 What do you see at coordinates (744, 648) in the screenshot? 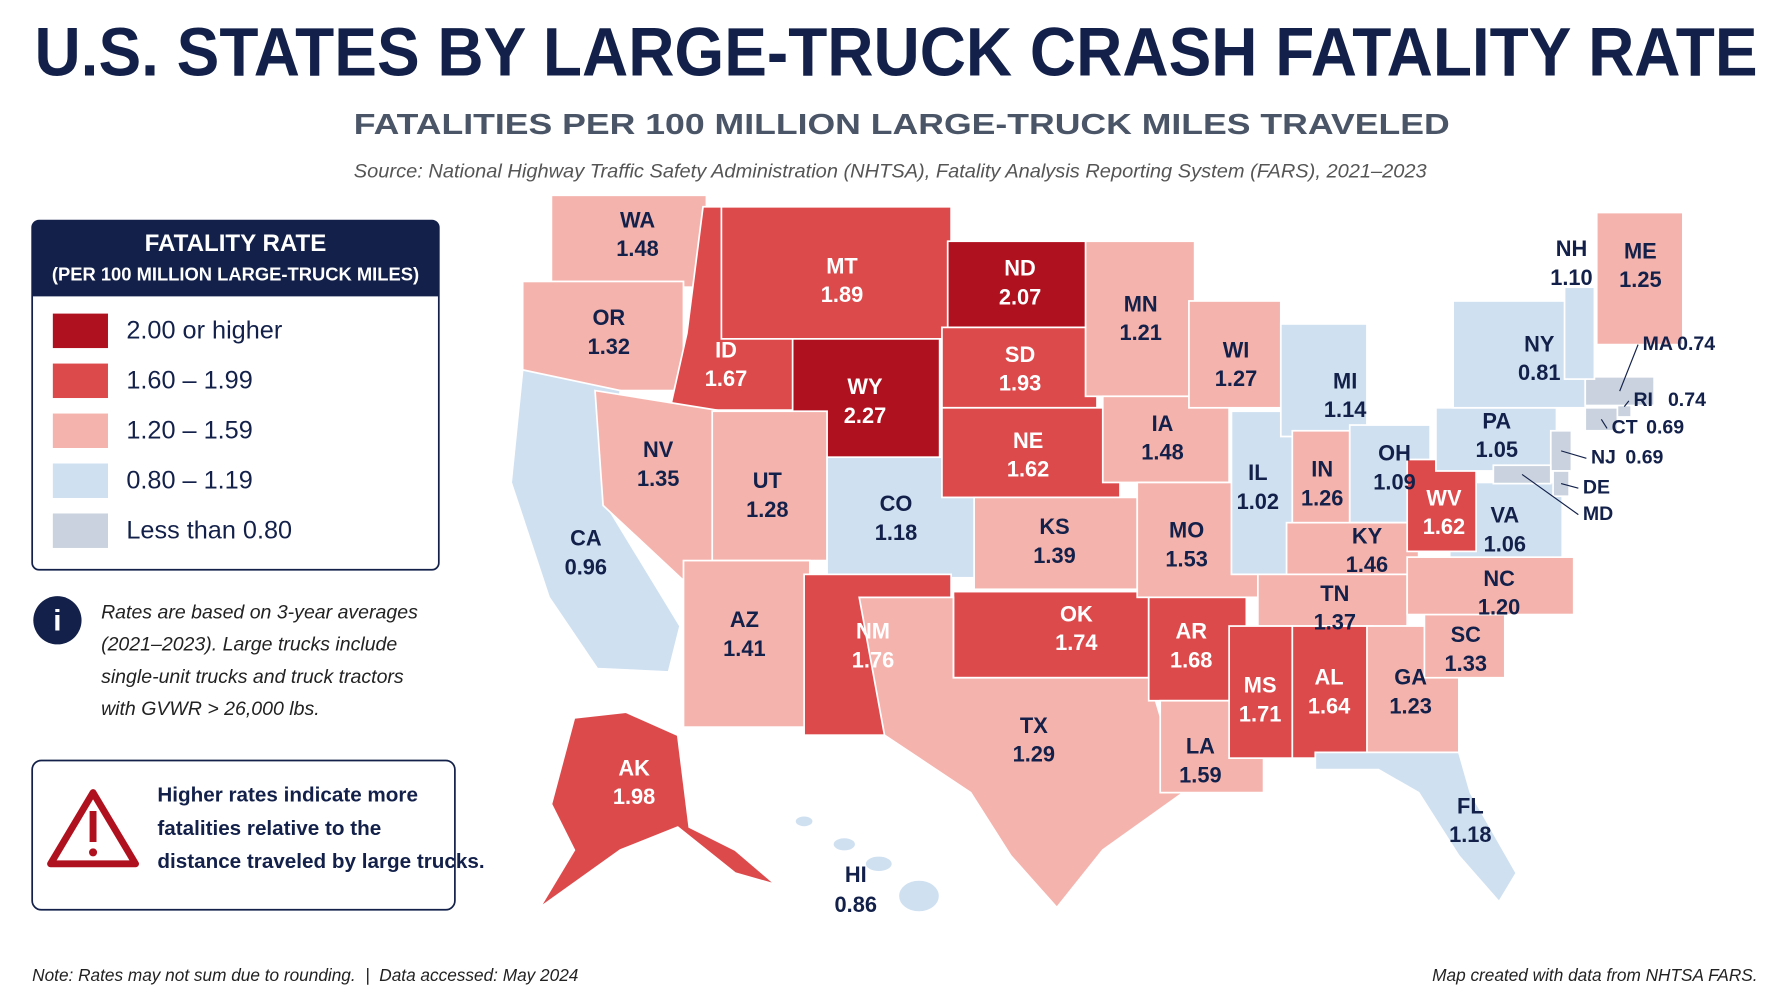
I see `state-value: 1.41` at bounding box center [744, 648].